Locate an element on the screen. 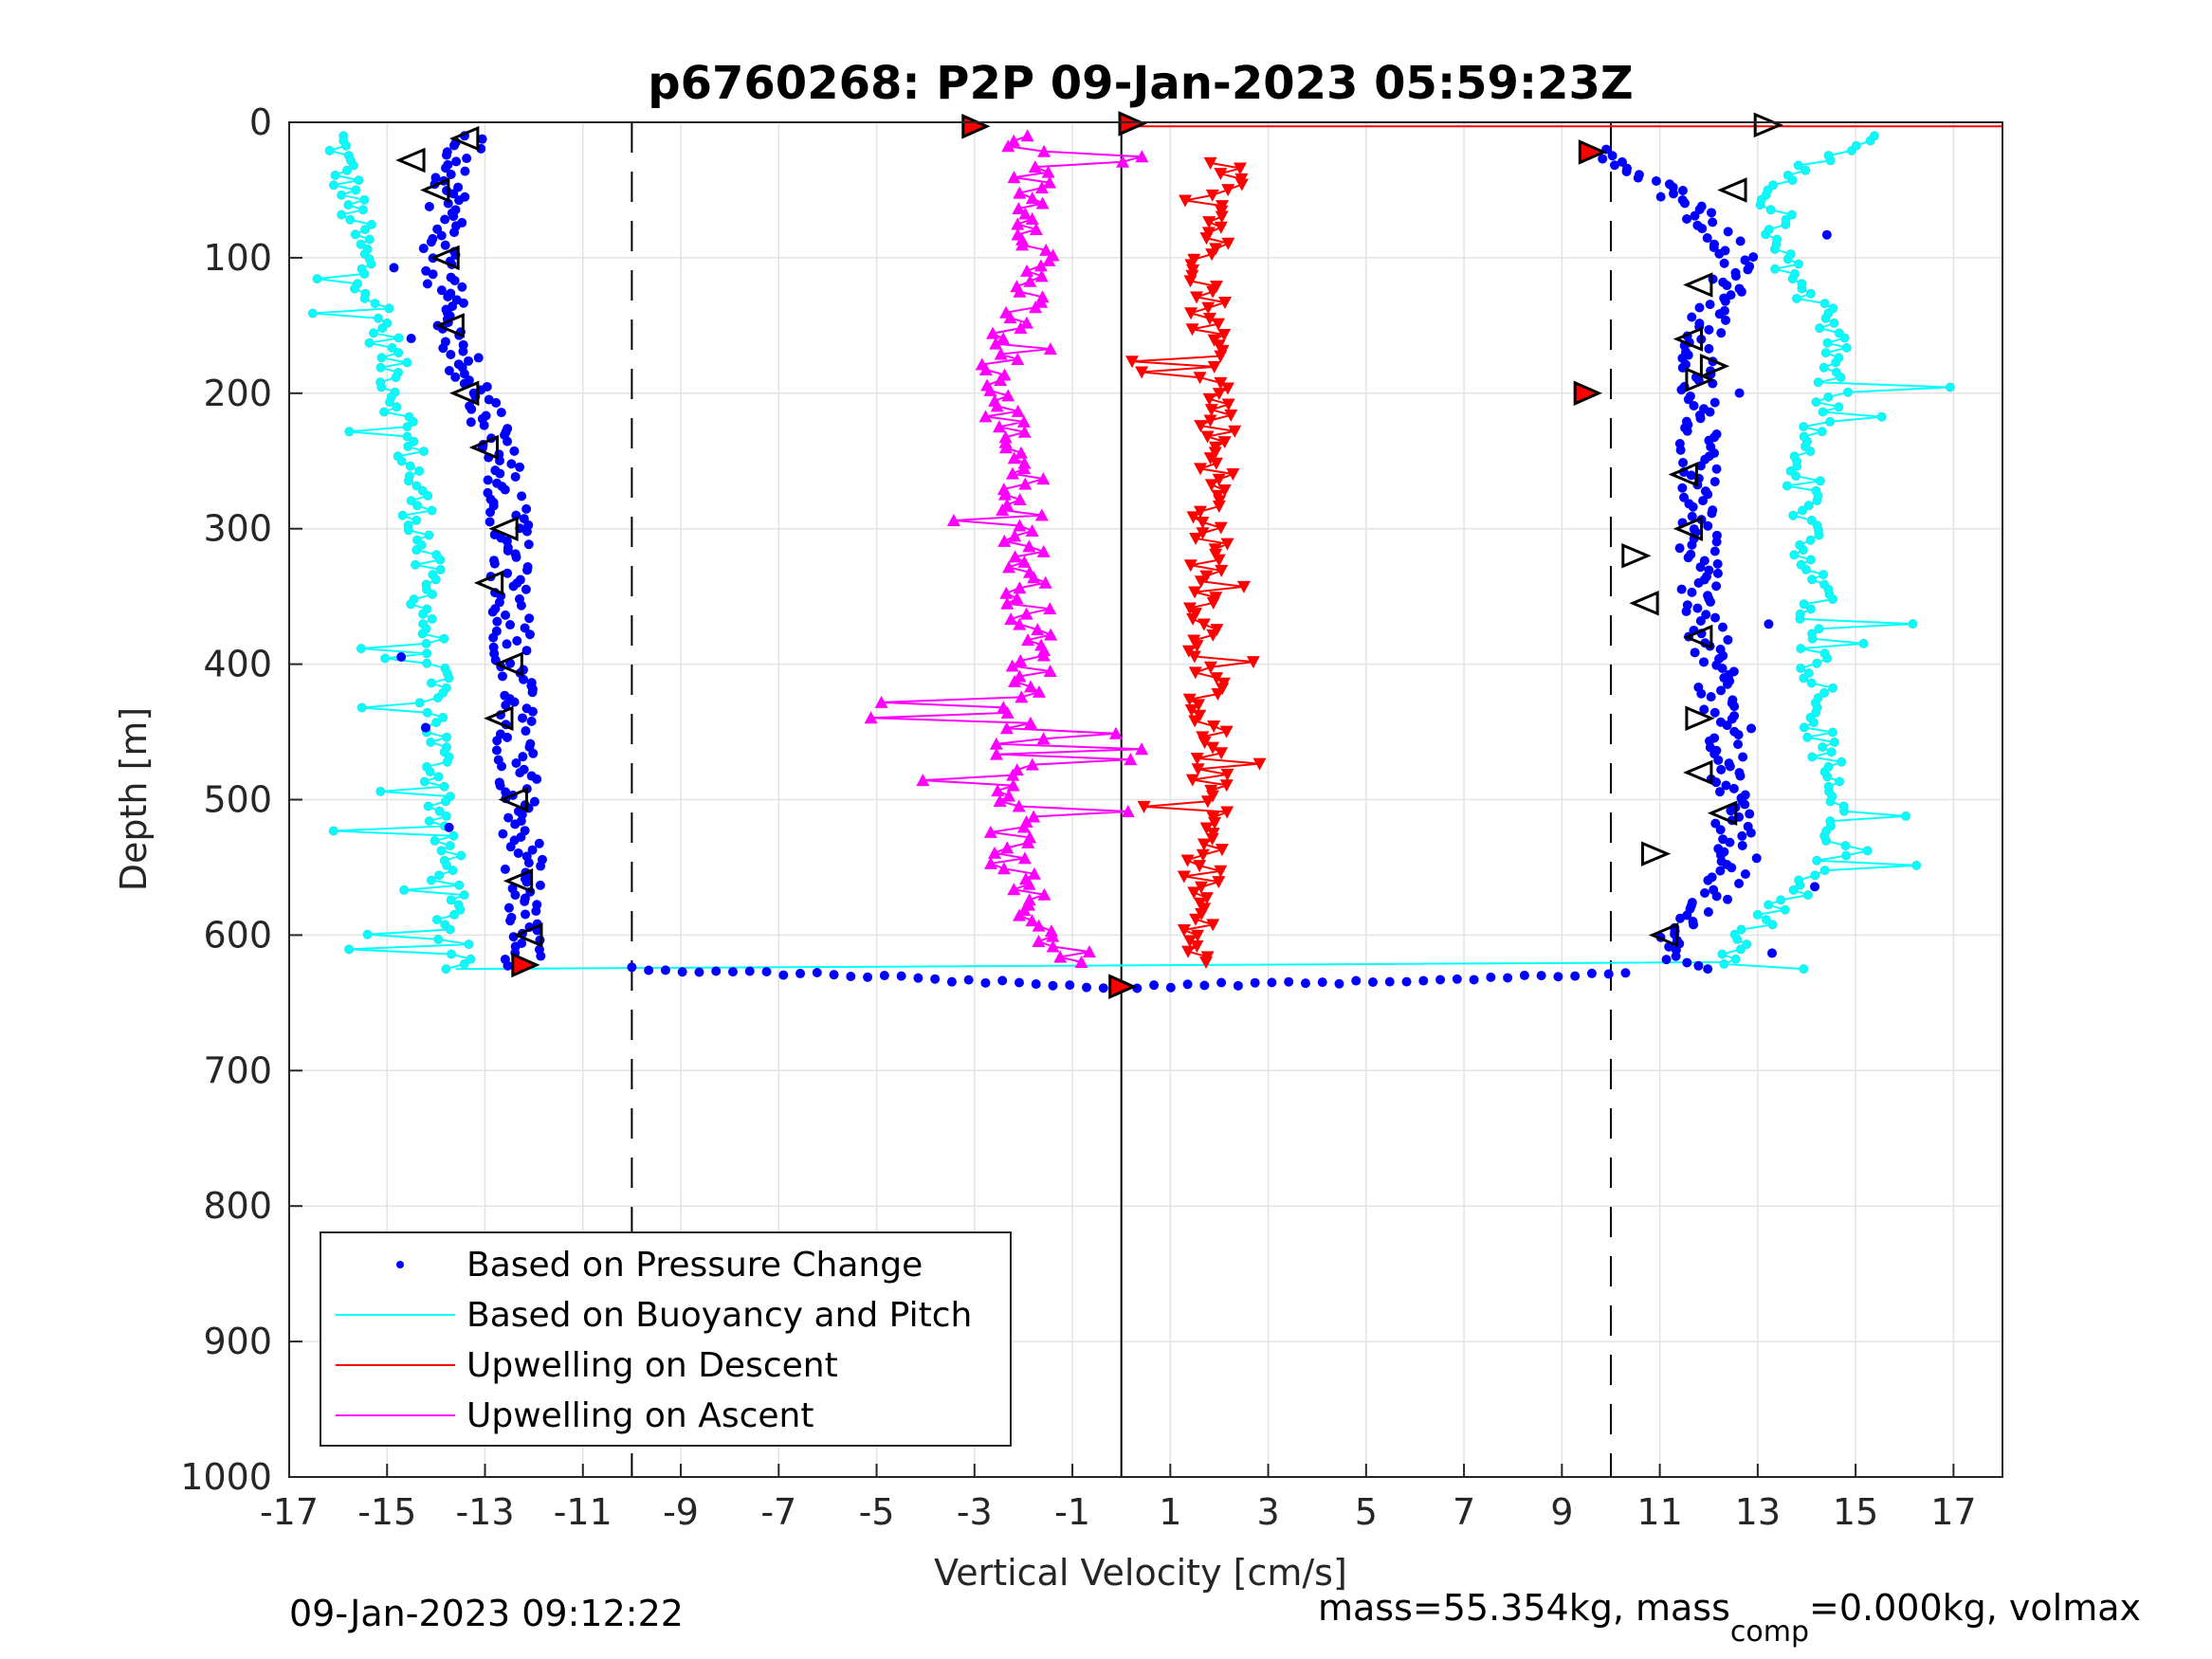 The width and height of the screenshot is (2212, 1659). ascent-marker is located at coordinates (1663, 935).